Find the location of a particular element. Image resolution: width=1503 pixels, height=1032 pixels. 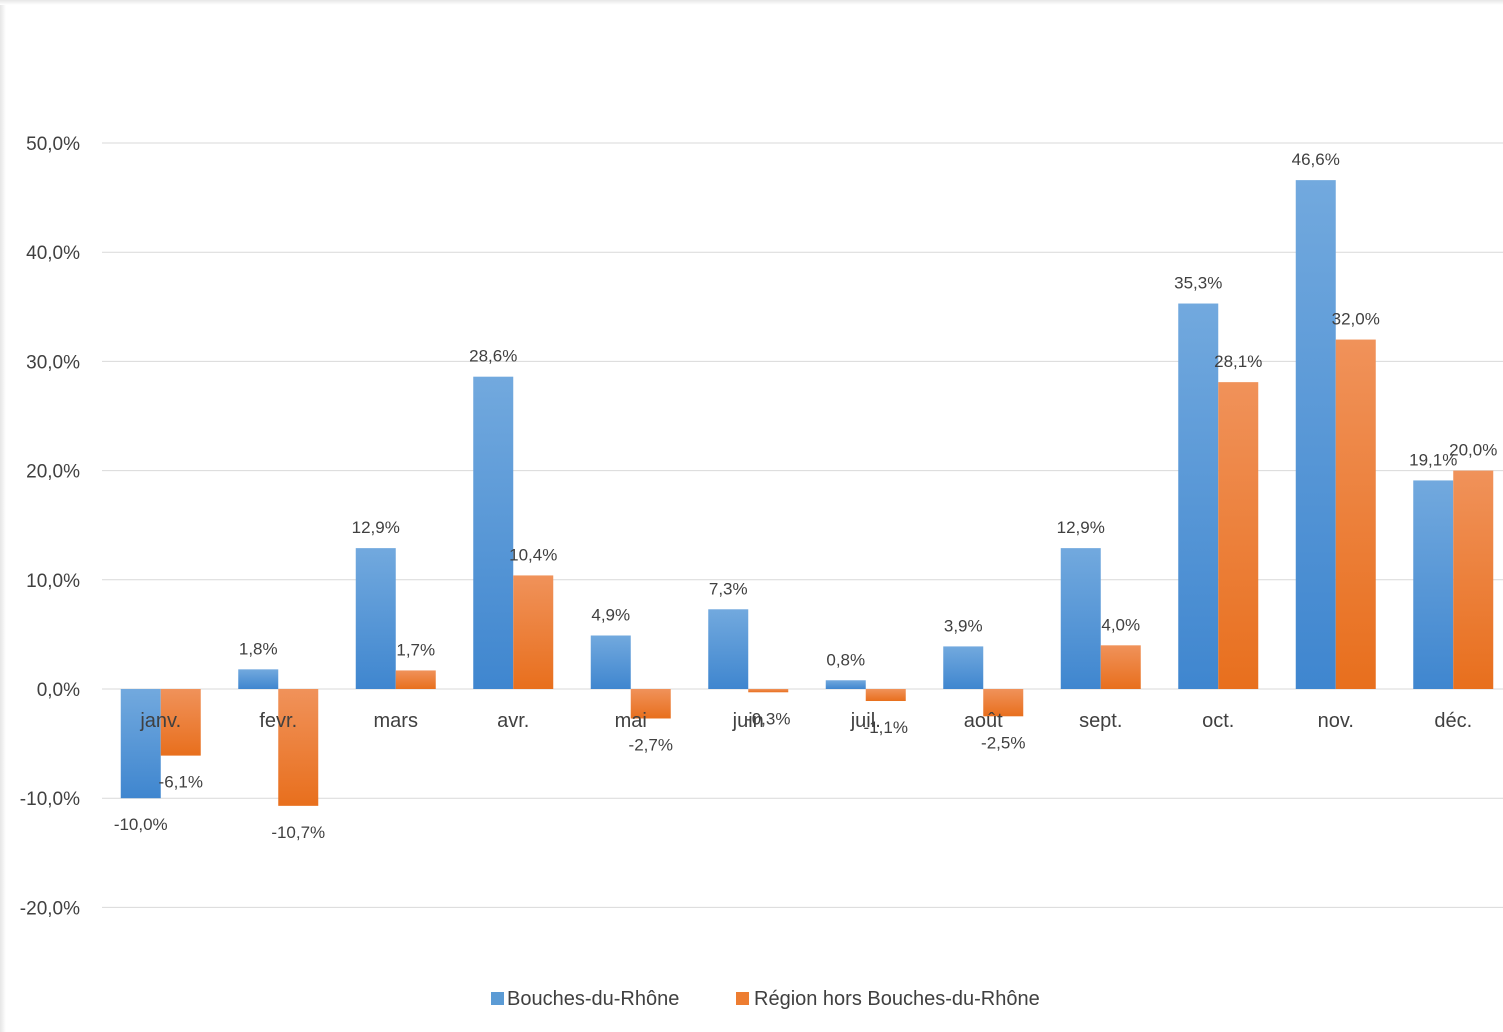

legend-item-bouches-du-rhone: Bouches-du-Rhône is located at coordinates (593, 999).